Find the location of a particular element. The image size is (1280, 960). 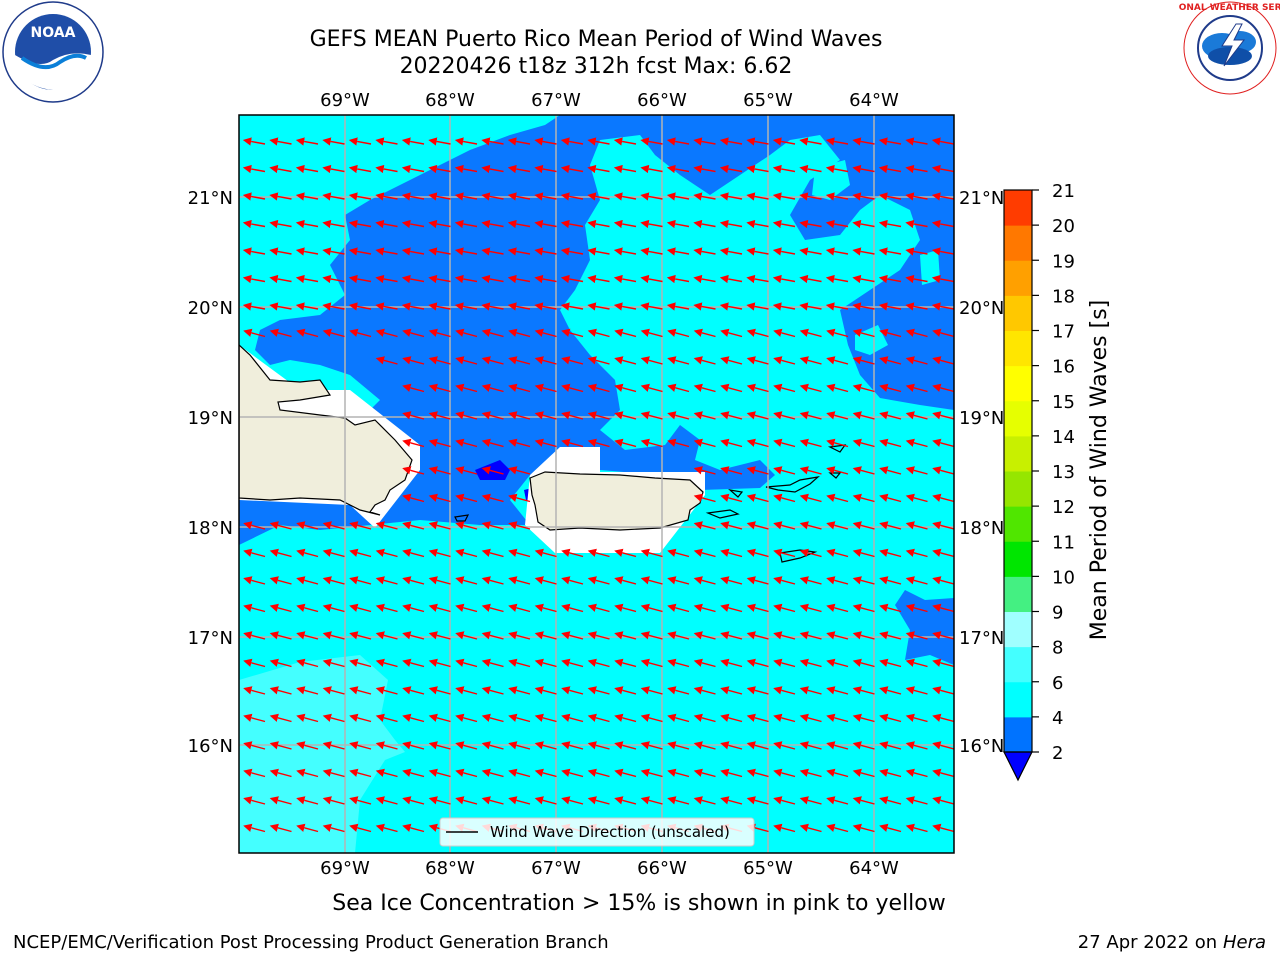

lat-label-right: 18°N is located at coordinates (981, 528).